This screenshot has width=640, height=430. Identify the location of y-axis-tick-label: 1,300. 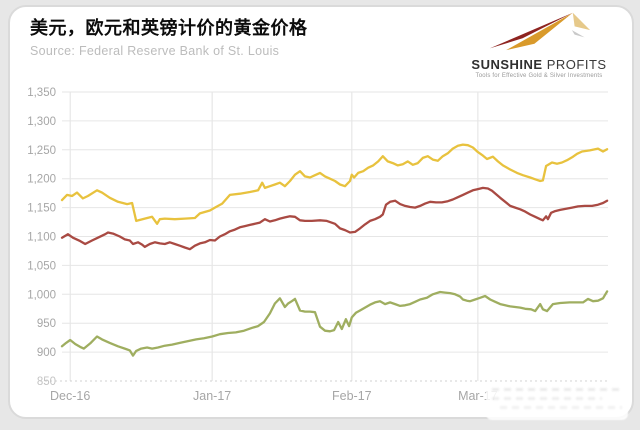
(41, 122).